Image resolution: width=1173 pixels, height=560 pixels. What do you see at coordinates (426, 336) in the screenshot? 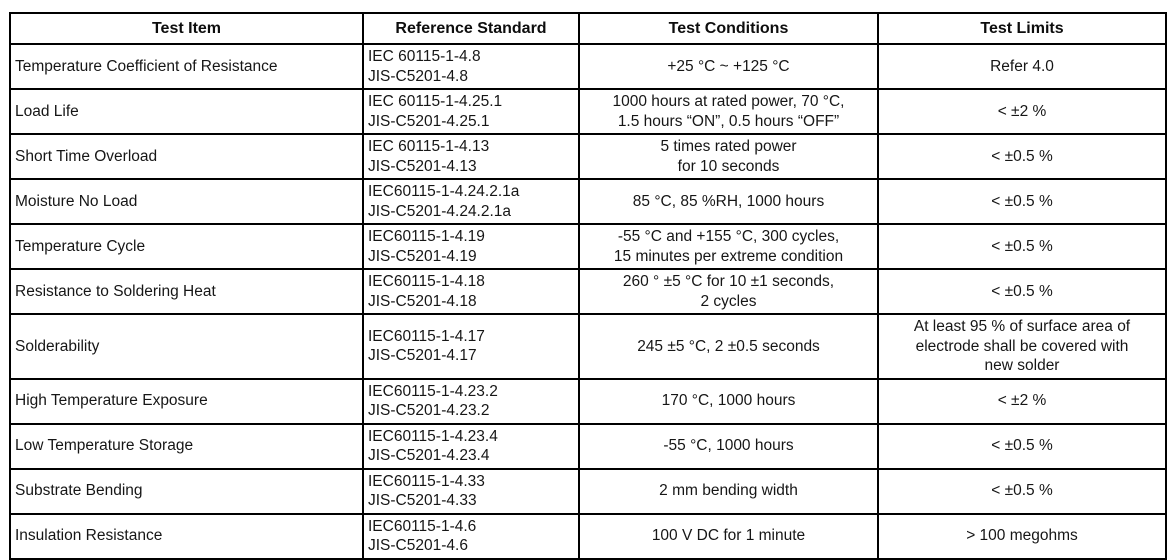
I see `cell-line: IEC60115-1-4.17` at bounding box center [426, 336].